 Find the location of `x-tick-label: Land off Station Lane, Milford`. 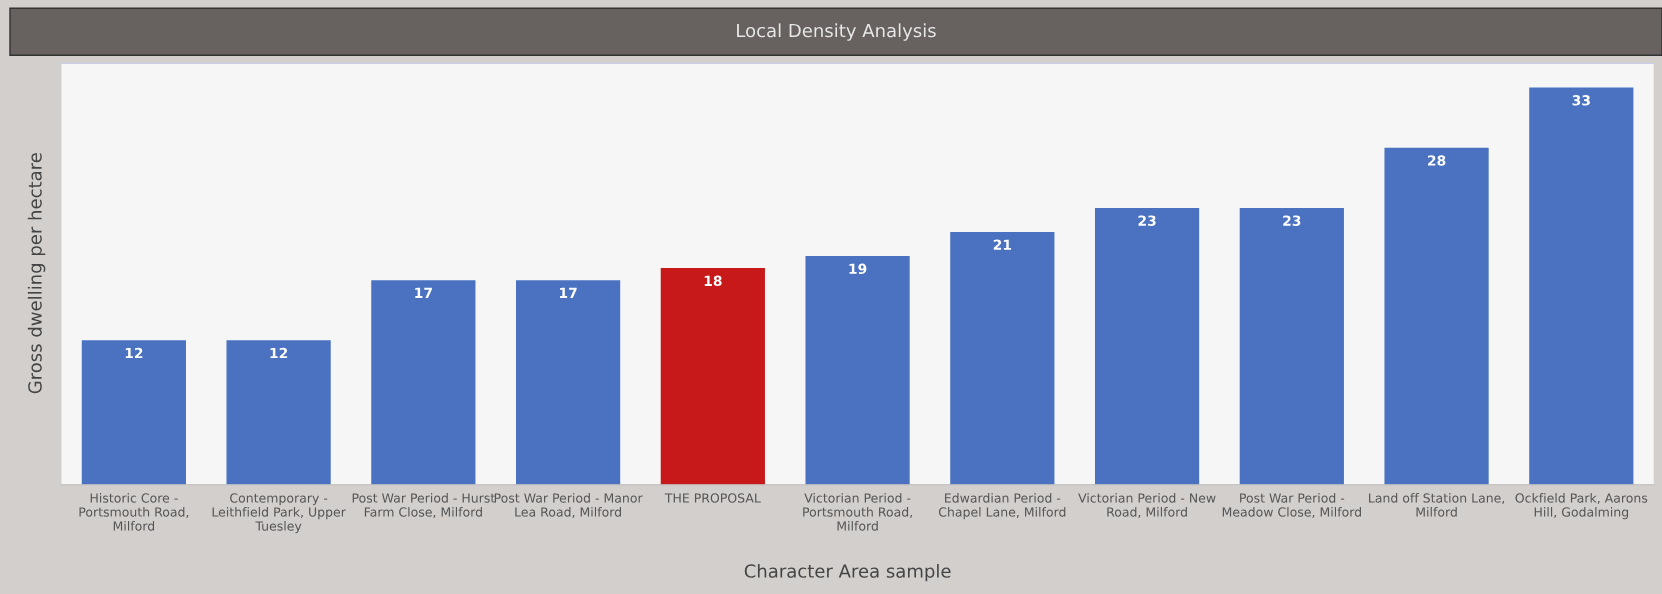

x-tick-label: Land off Station Lane, Milford is located at coordinates (1437, 505).